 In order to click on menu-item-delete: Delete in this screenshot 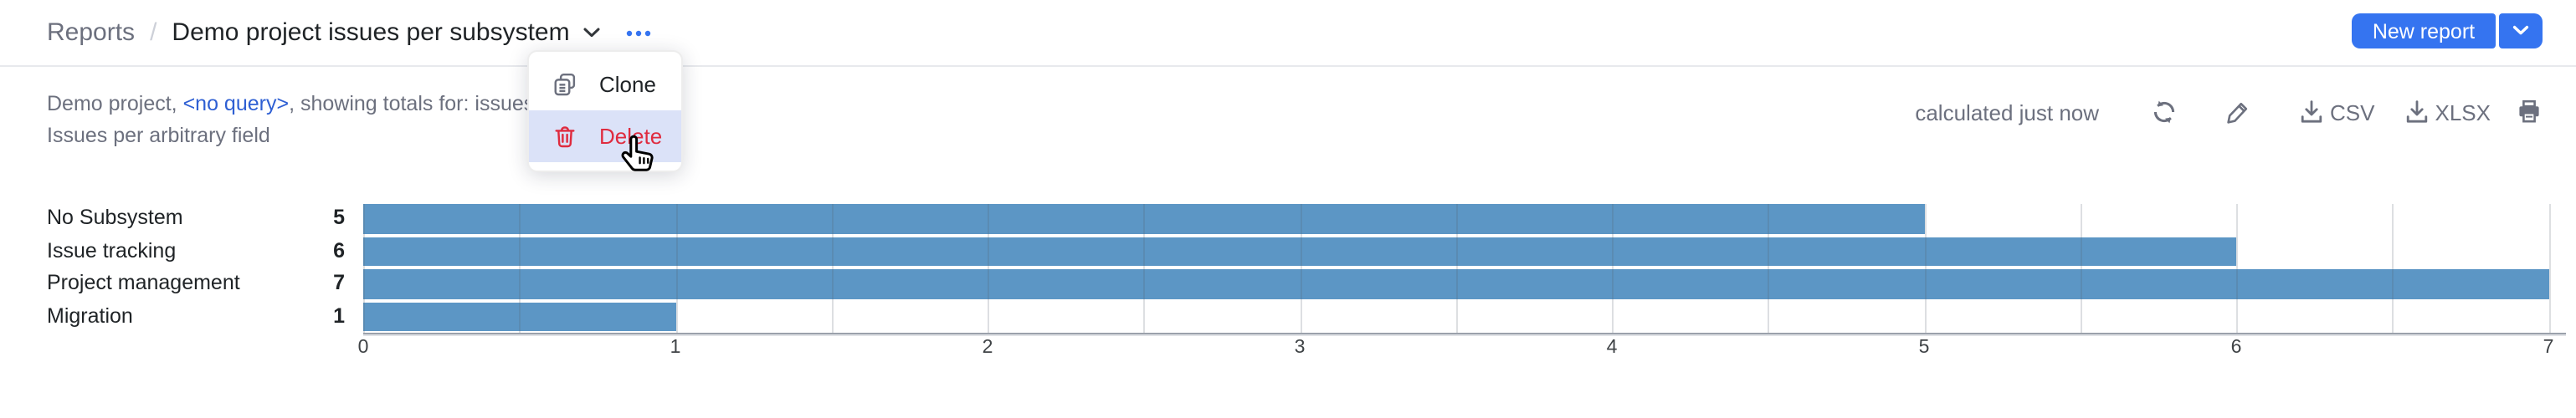, I will do `click(605, 135)`.